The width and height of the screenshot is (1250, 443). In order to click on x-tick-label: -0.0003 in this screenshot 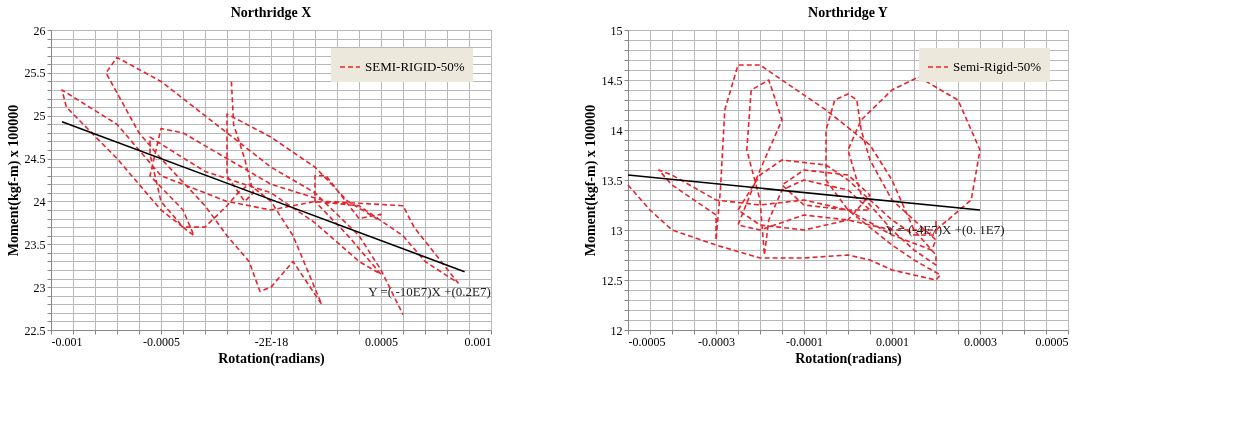, I will do `click(716, 341)`.